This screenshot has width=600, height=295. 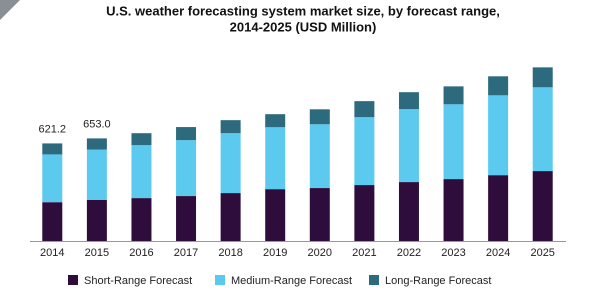 What do you see at coordinates (52, 253) in the screenshot?
I see `x-tick-label: 2014` at bounding box center [52, 253].